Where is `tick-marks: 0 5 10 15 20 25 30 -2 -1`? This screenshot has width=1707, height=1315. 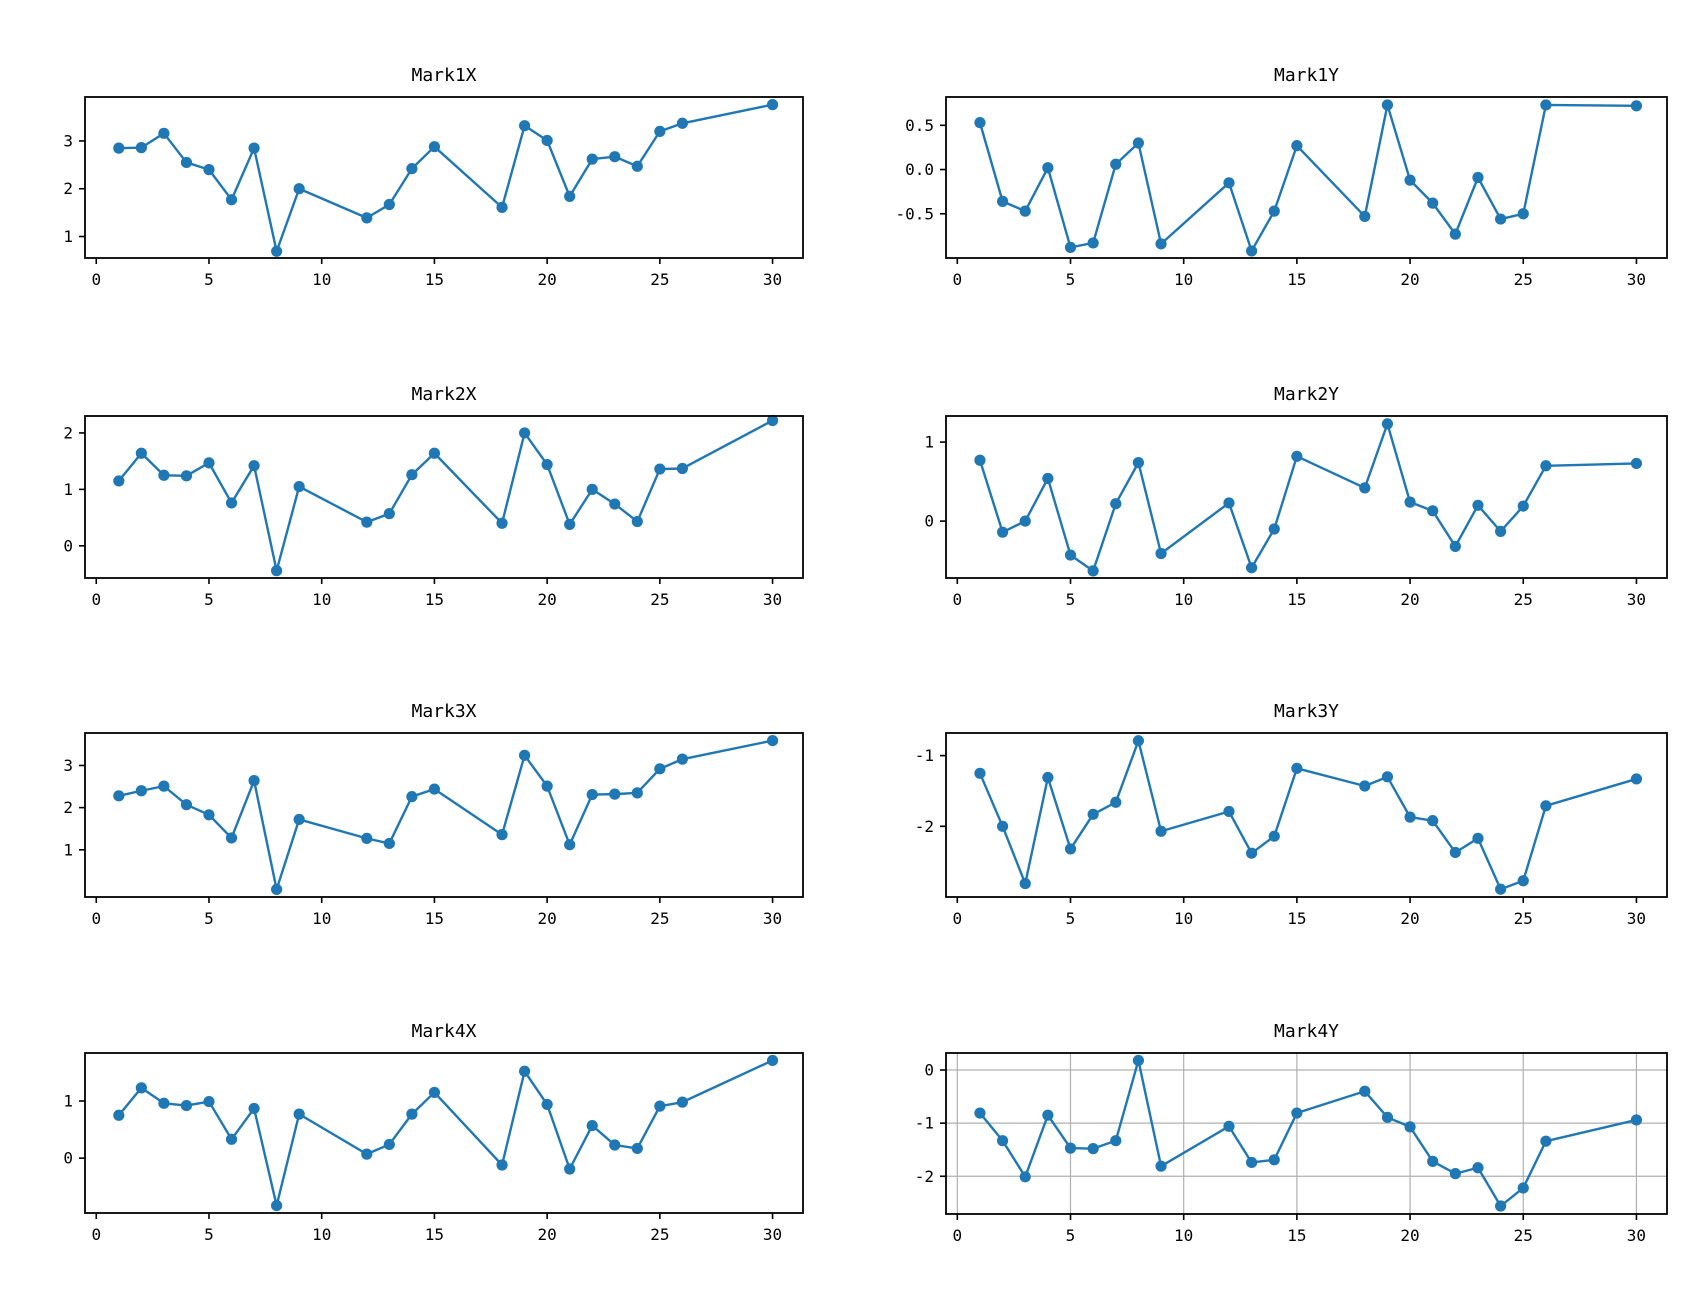
tick-marks: 0 5 10 15 20 25 30 -2 -1 is located at coordinates (1280, 837).